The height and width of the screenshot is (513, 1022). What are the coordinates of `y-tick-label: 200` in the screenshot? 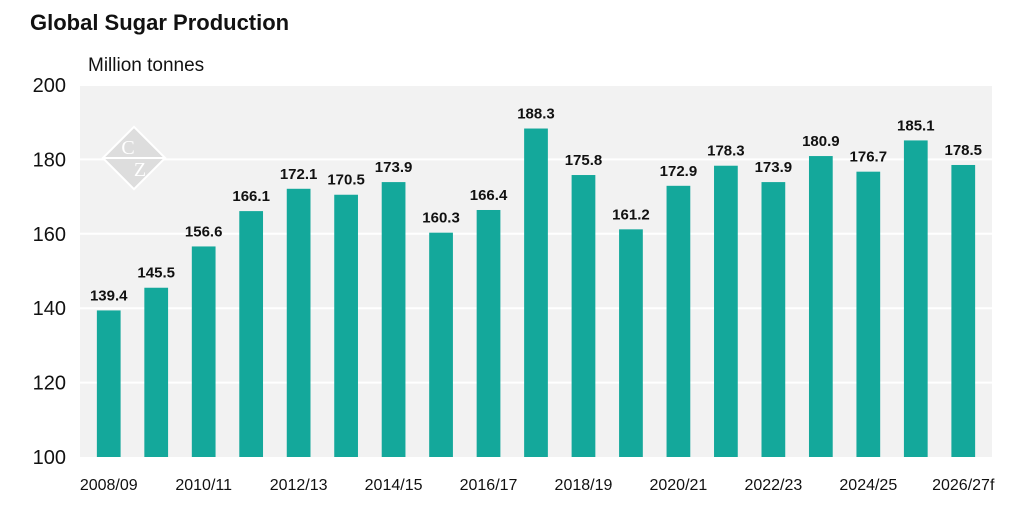 It's located at (49, 86).